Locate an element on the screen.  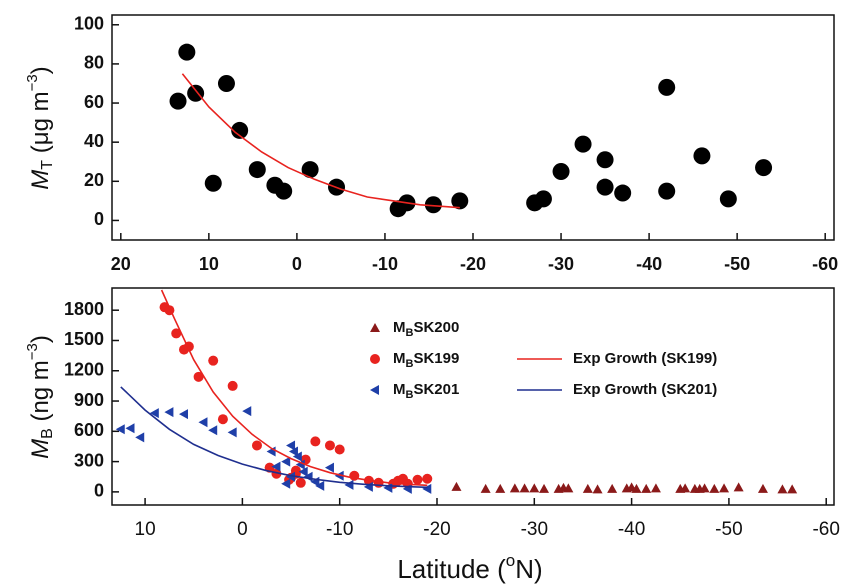
legend-name: SK199 is located at coordinates (436, 358).